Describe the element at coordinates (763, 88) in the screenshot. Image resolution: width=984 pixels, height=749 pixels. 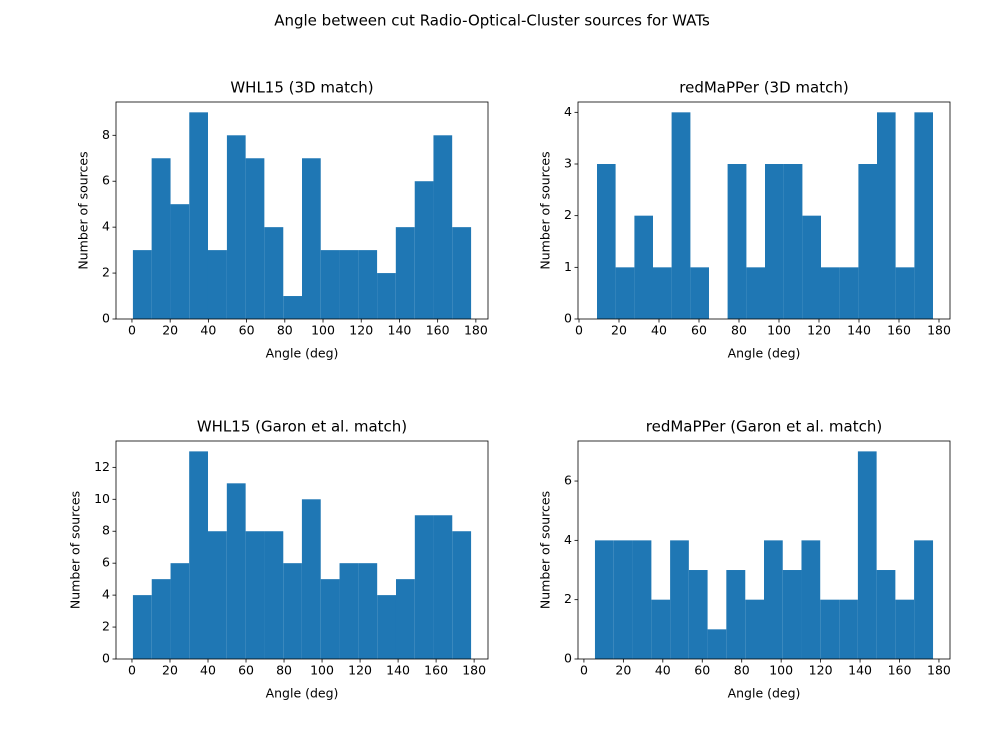
I see `subplot-title: redMaPPer (3D match)` at that location.